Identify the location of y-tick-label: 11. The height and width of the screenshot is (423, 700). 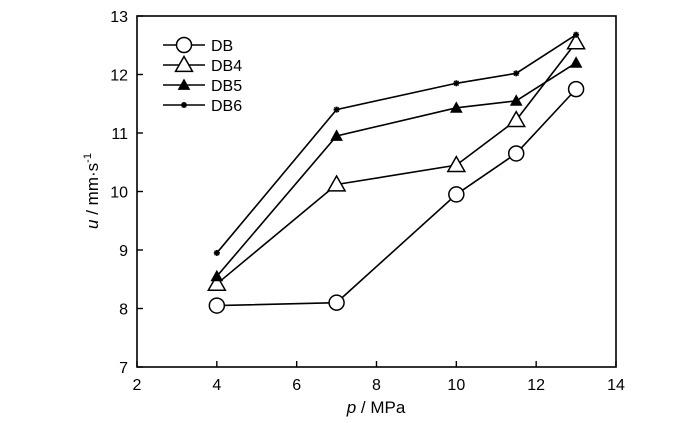
(119, 134).